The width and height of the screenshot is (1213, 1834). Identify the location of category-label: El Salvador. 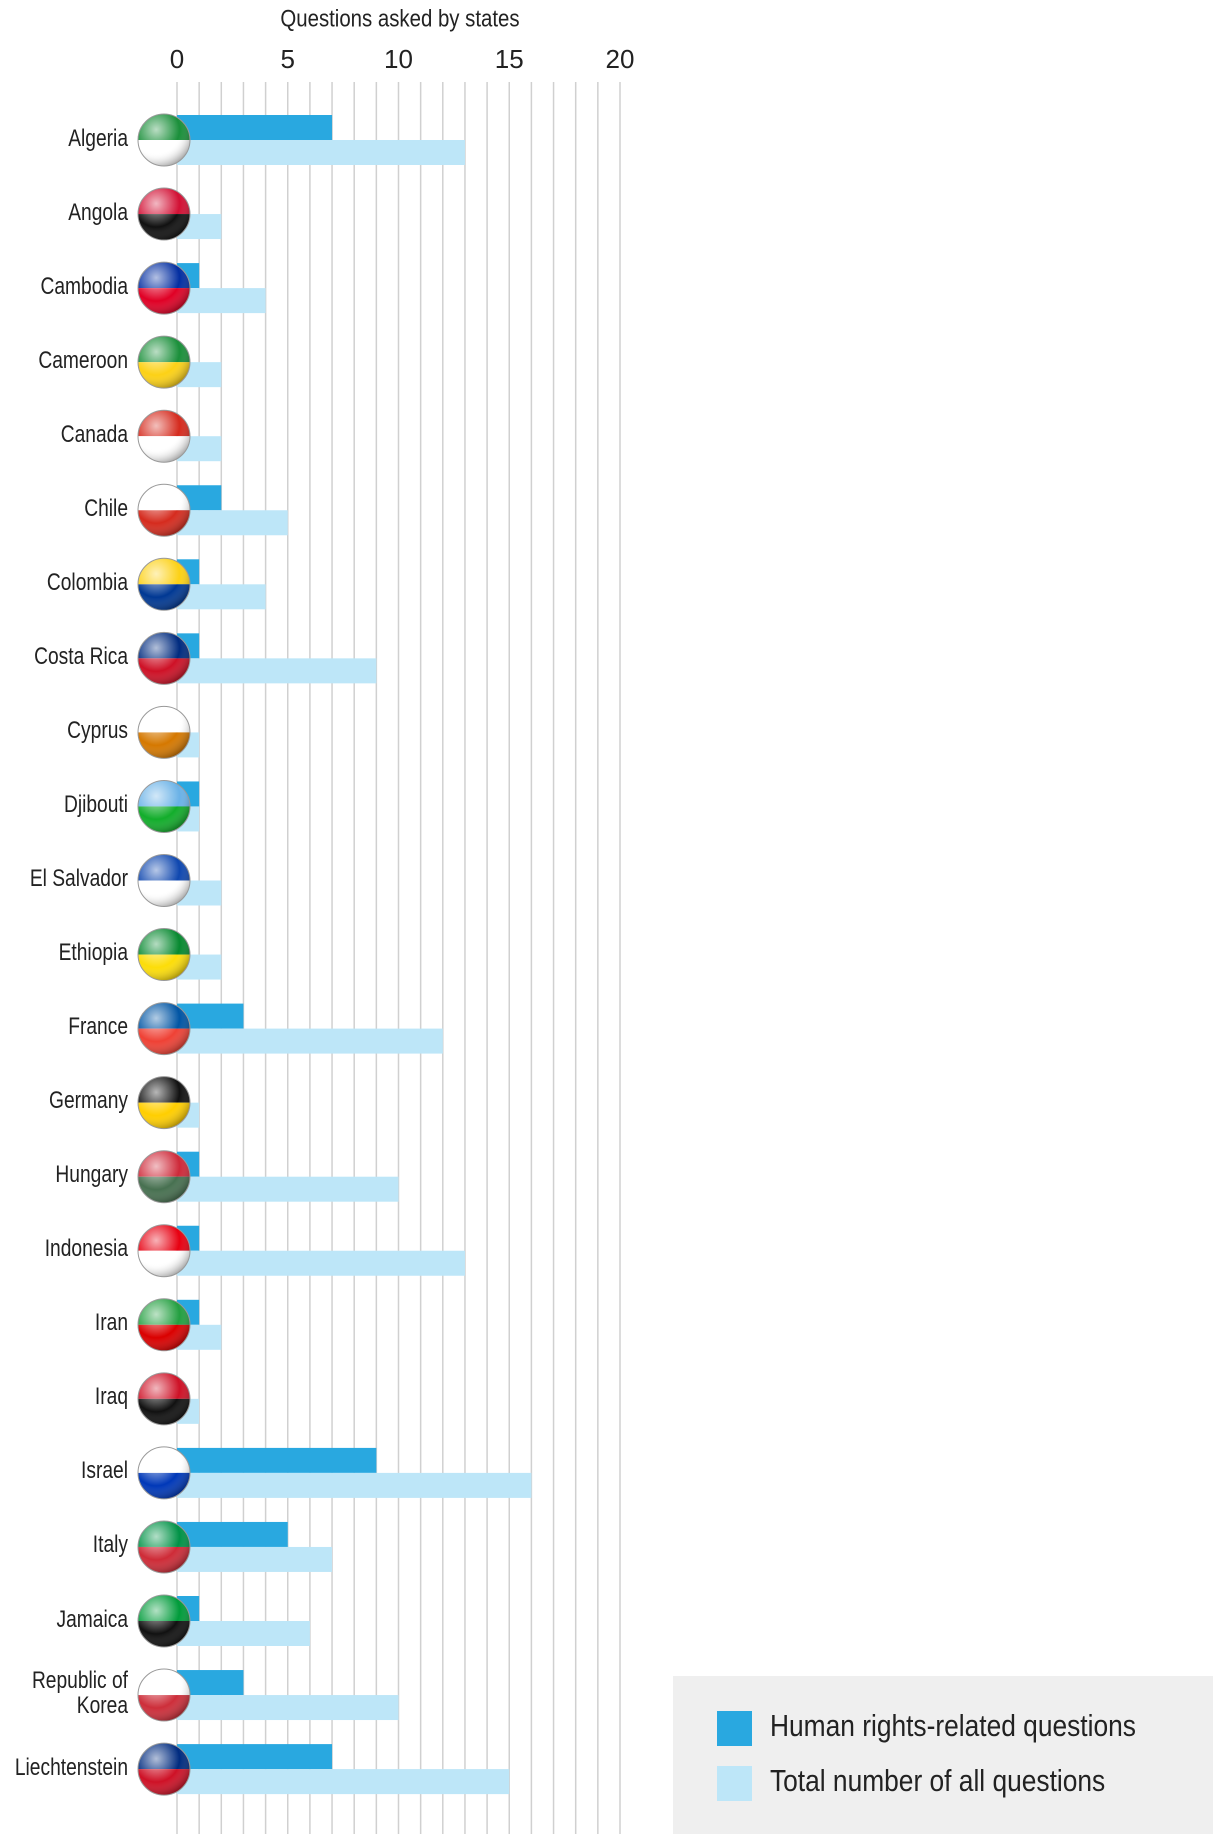
(78, 878).